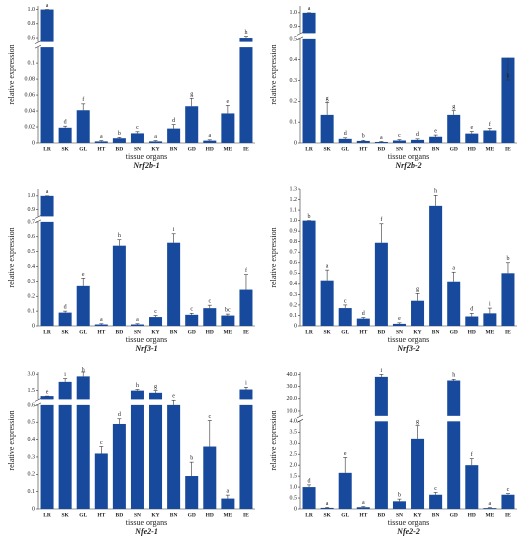 The width and height of the screenshot is (525, 550). Describe the element at coordinates (32, 405) in the screenshot. I see `y-tick-label: 0.6` at that location.